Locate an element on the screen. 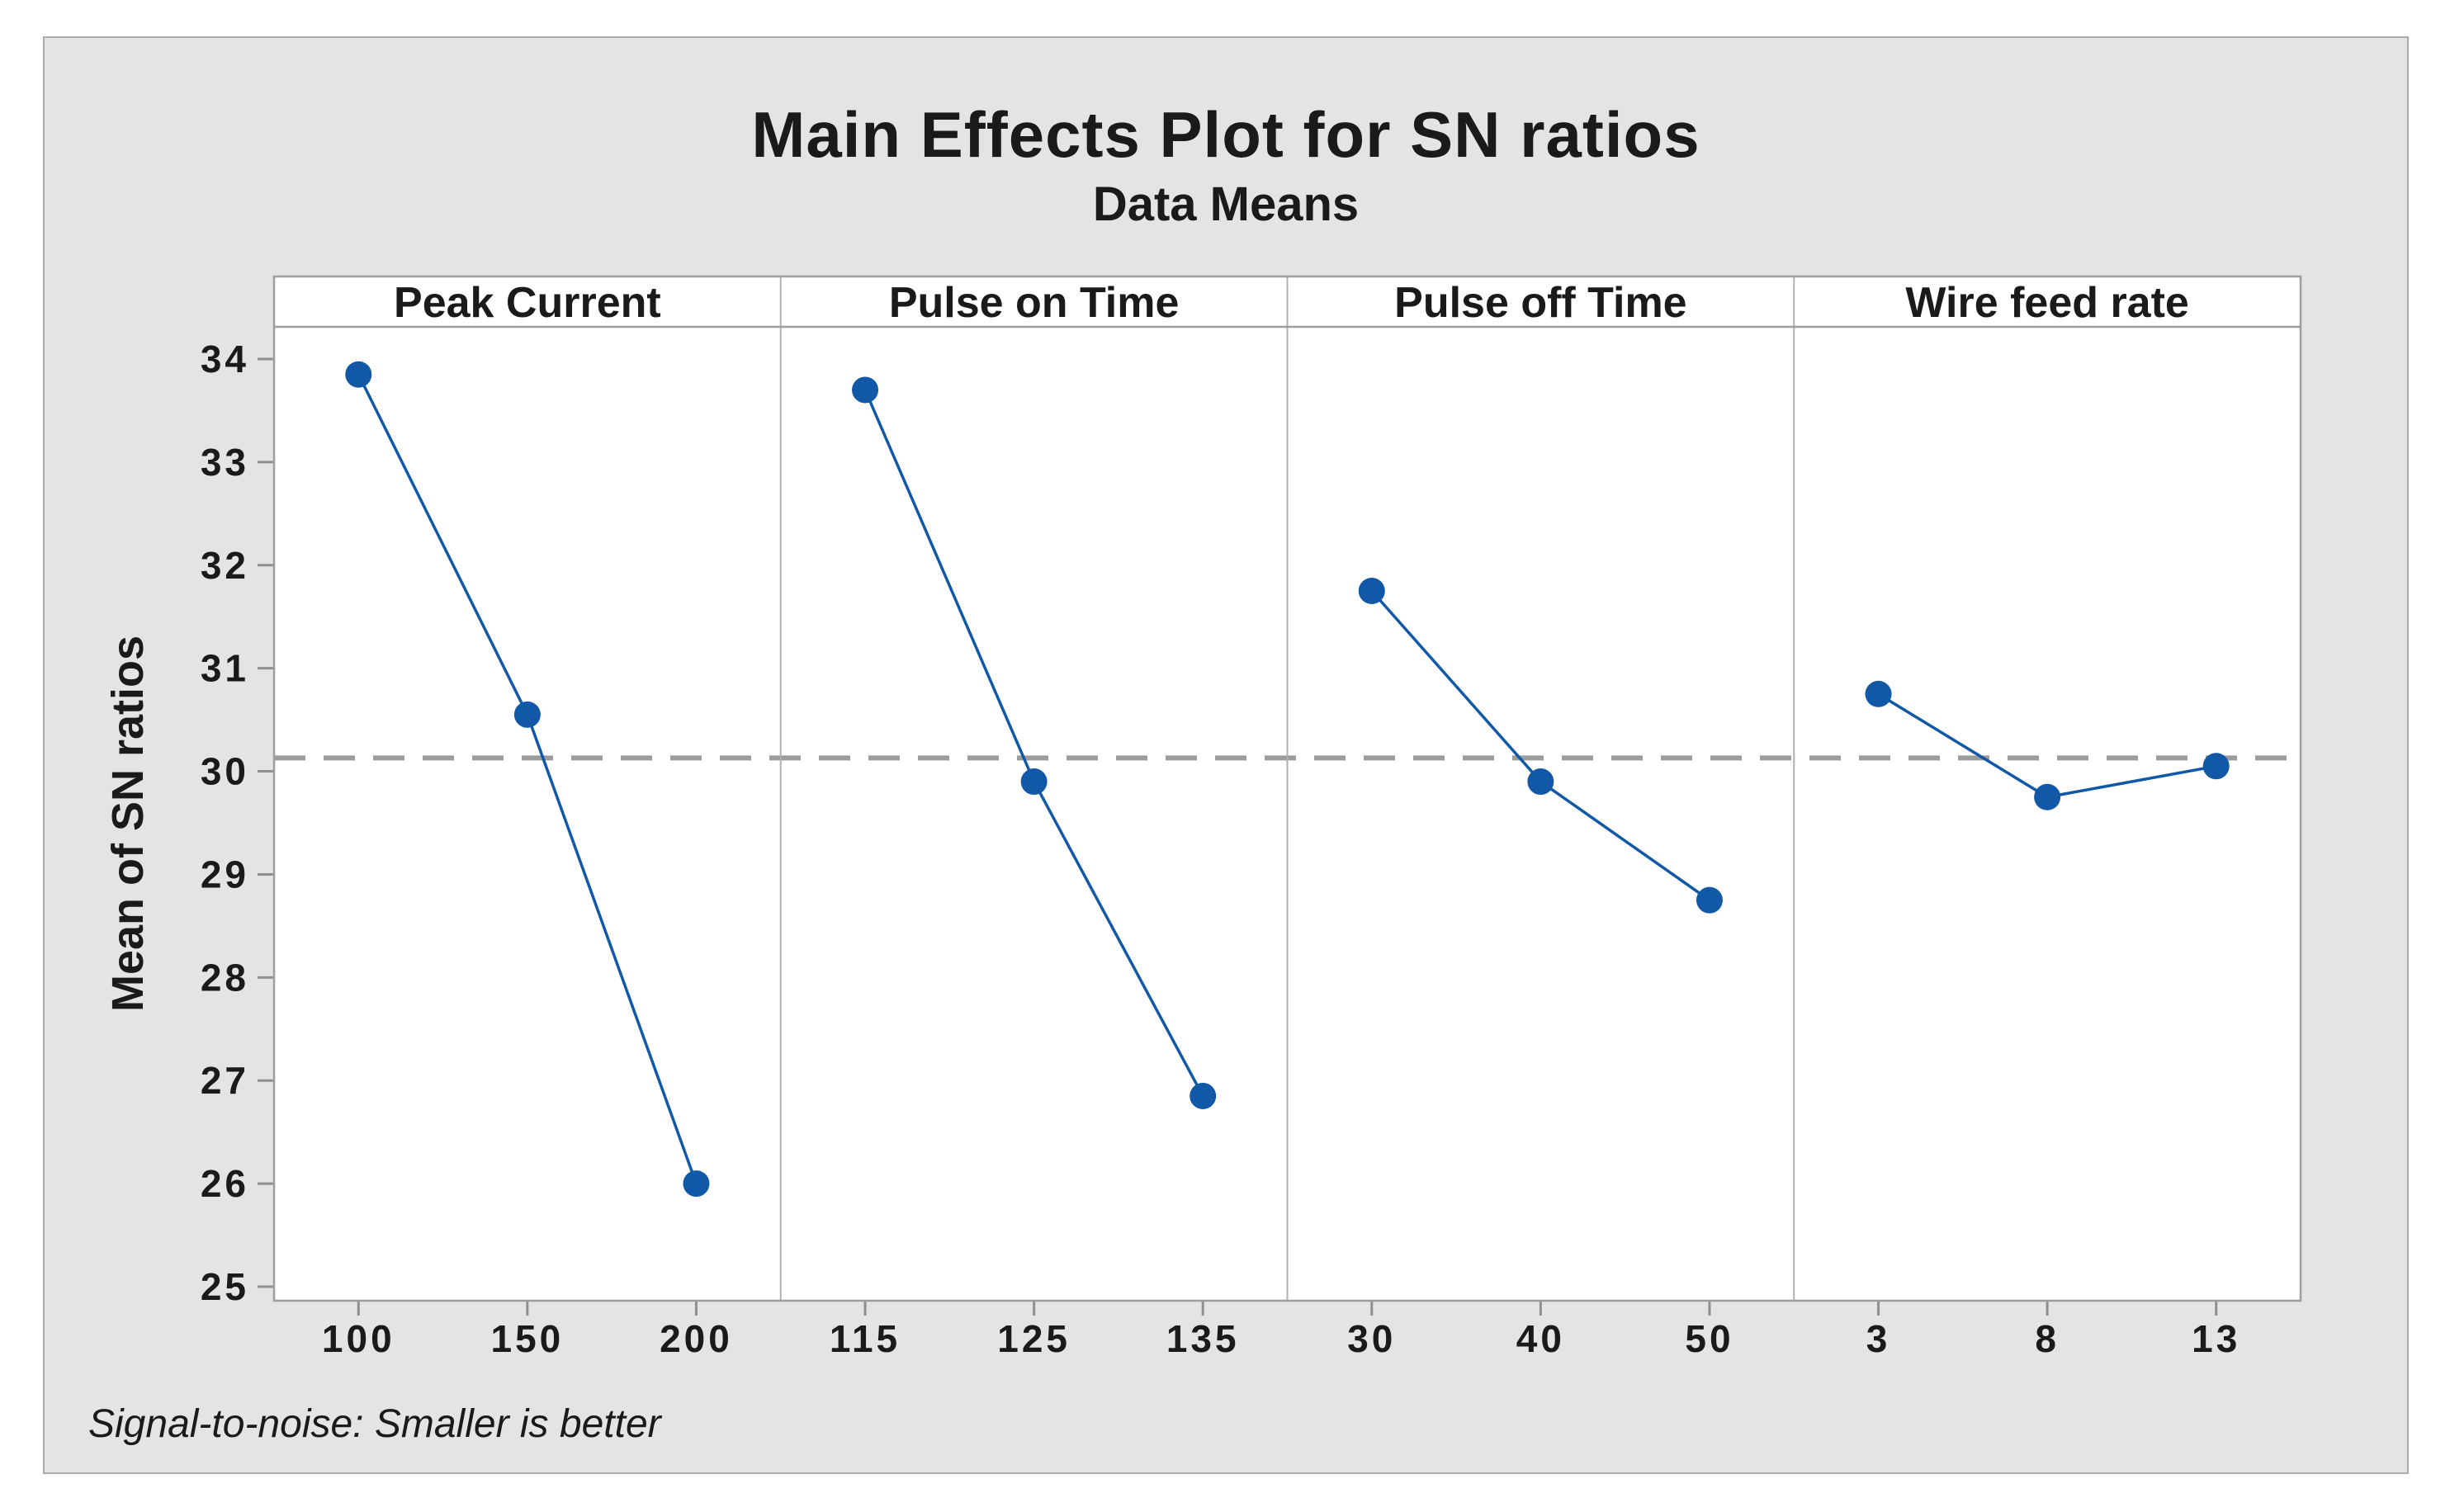 The image size is (2450, 1512). x-axis-tick-label: 3 is located at coordinates (1879, 1338).